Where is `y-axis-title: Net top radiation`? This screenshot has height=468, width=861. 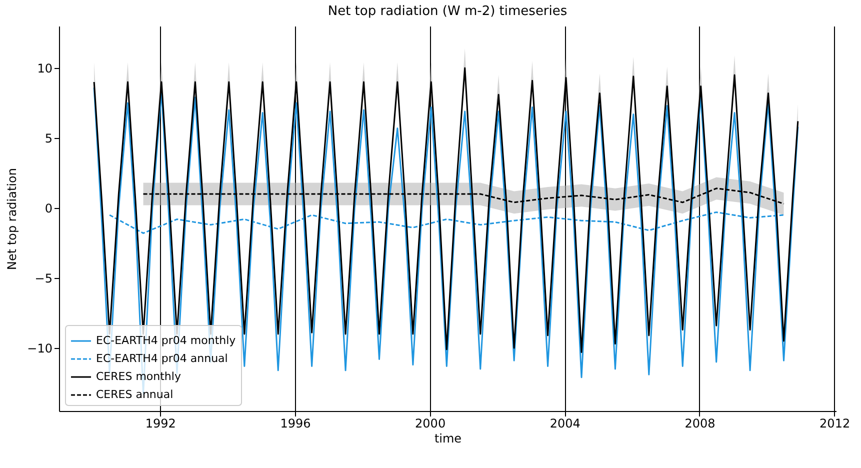 y-axis-title: Net top radiation is located at coordinates (12, 219).